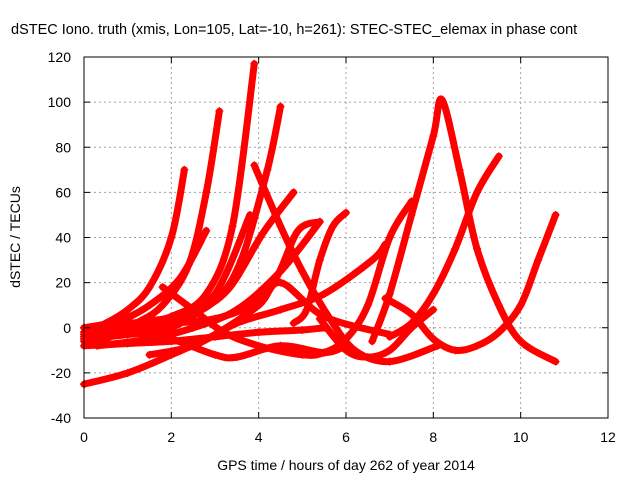 This screenshot has height=480, width=640. I want to click on y-tick-label: 80, so click(63, 147).